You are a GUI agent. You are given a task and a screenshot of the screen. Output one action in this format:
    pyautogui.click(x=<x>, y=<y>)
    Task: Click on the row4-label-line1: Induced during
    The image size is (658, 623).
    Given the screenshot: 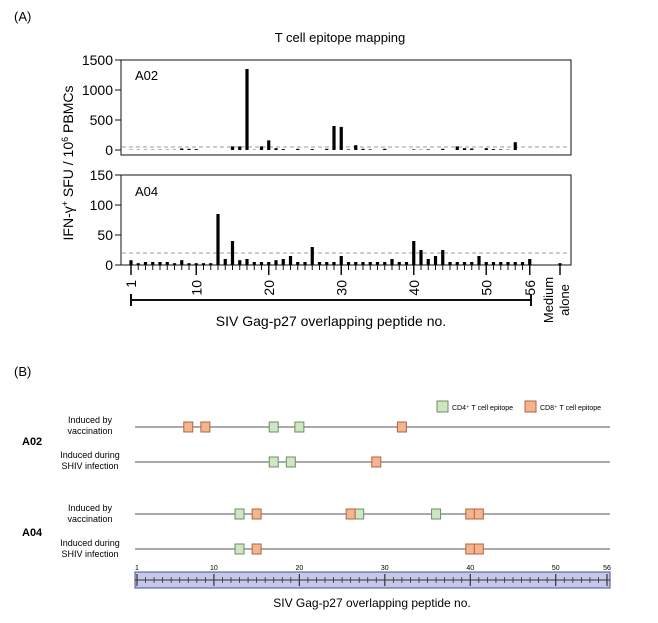 What is the action you would take?
    pyautogui.click(x=90, y=543)
    